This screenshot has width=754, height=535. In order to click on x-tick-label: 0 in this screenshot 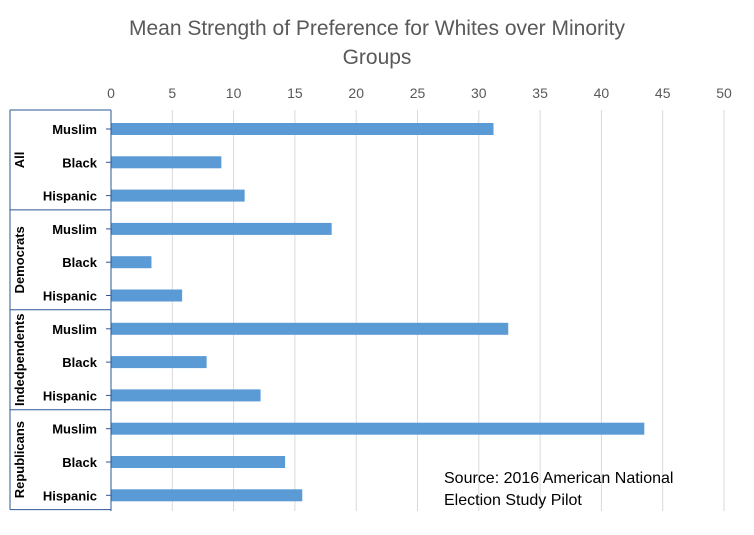, I will do `click(111, 93)`.